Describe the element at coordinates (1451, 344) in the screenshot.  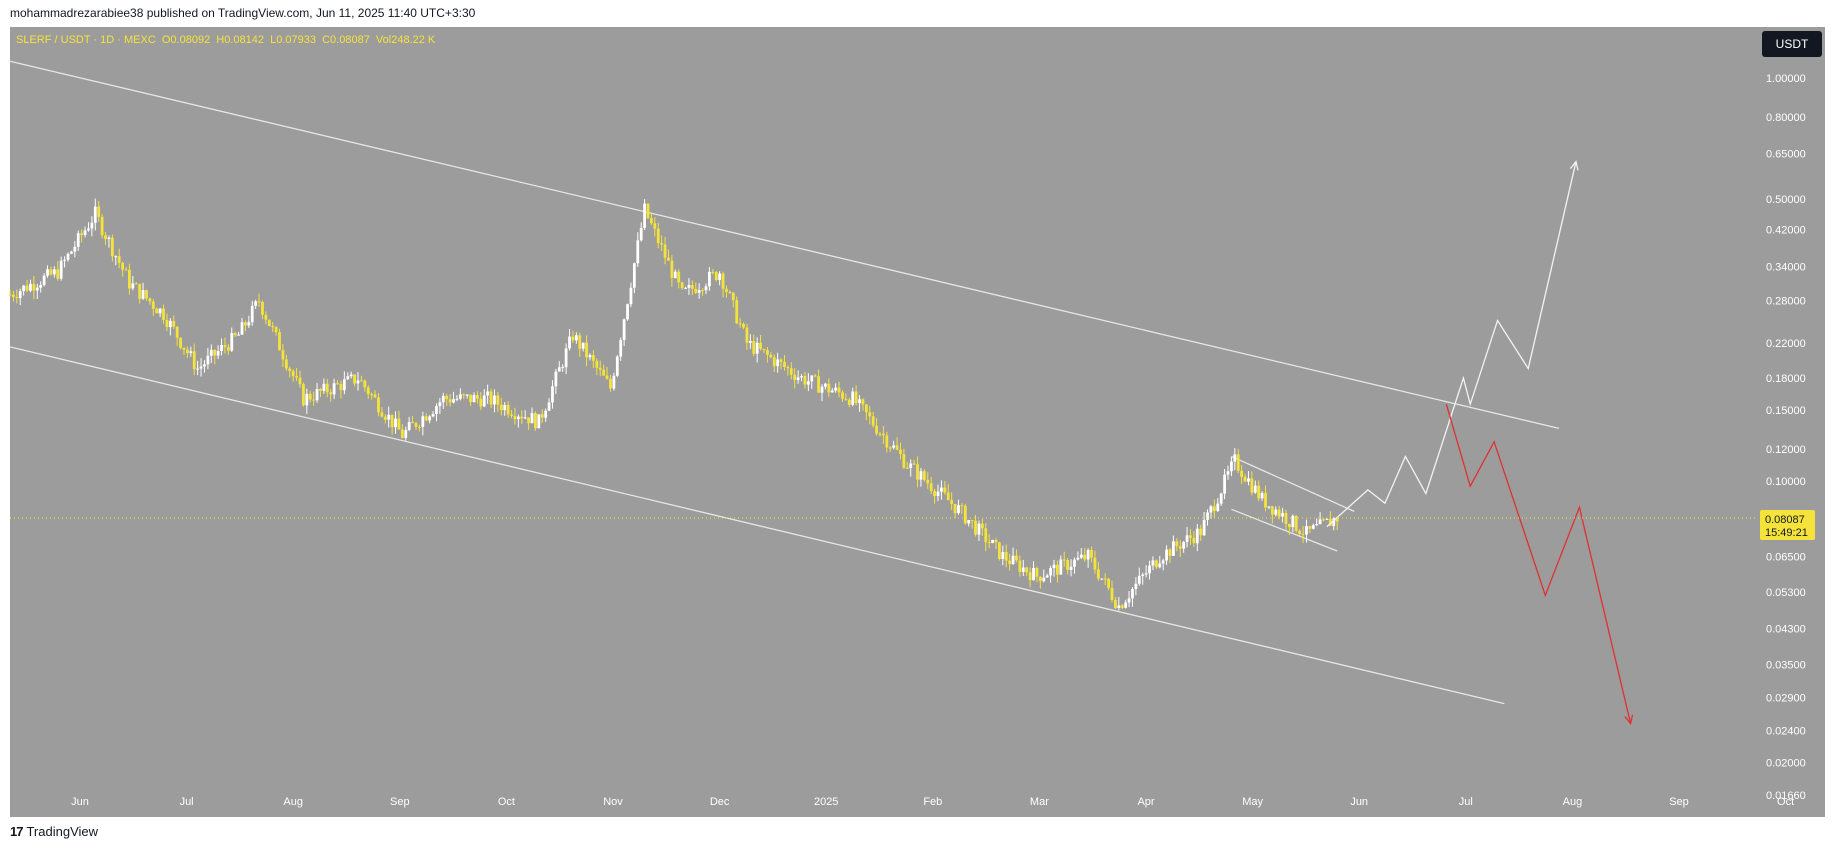
I see `bullish-projection-path` at that location.